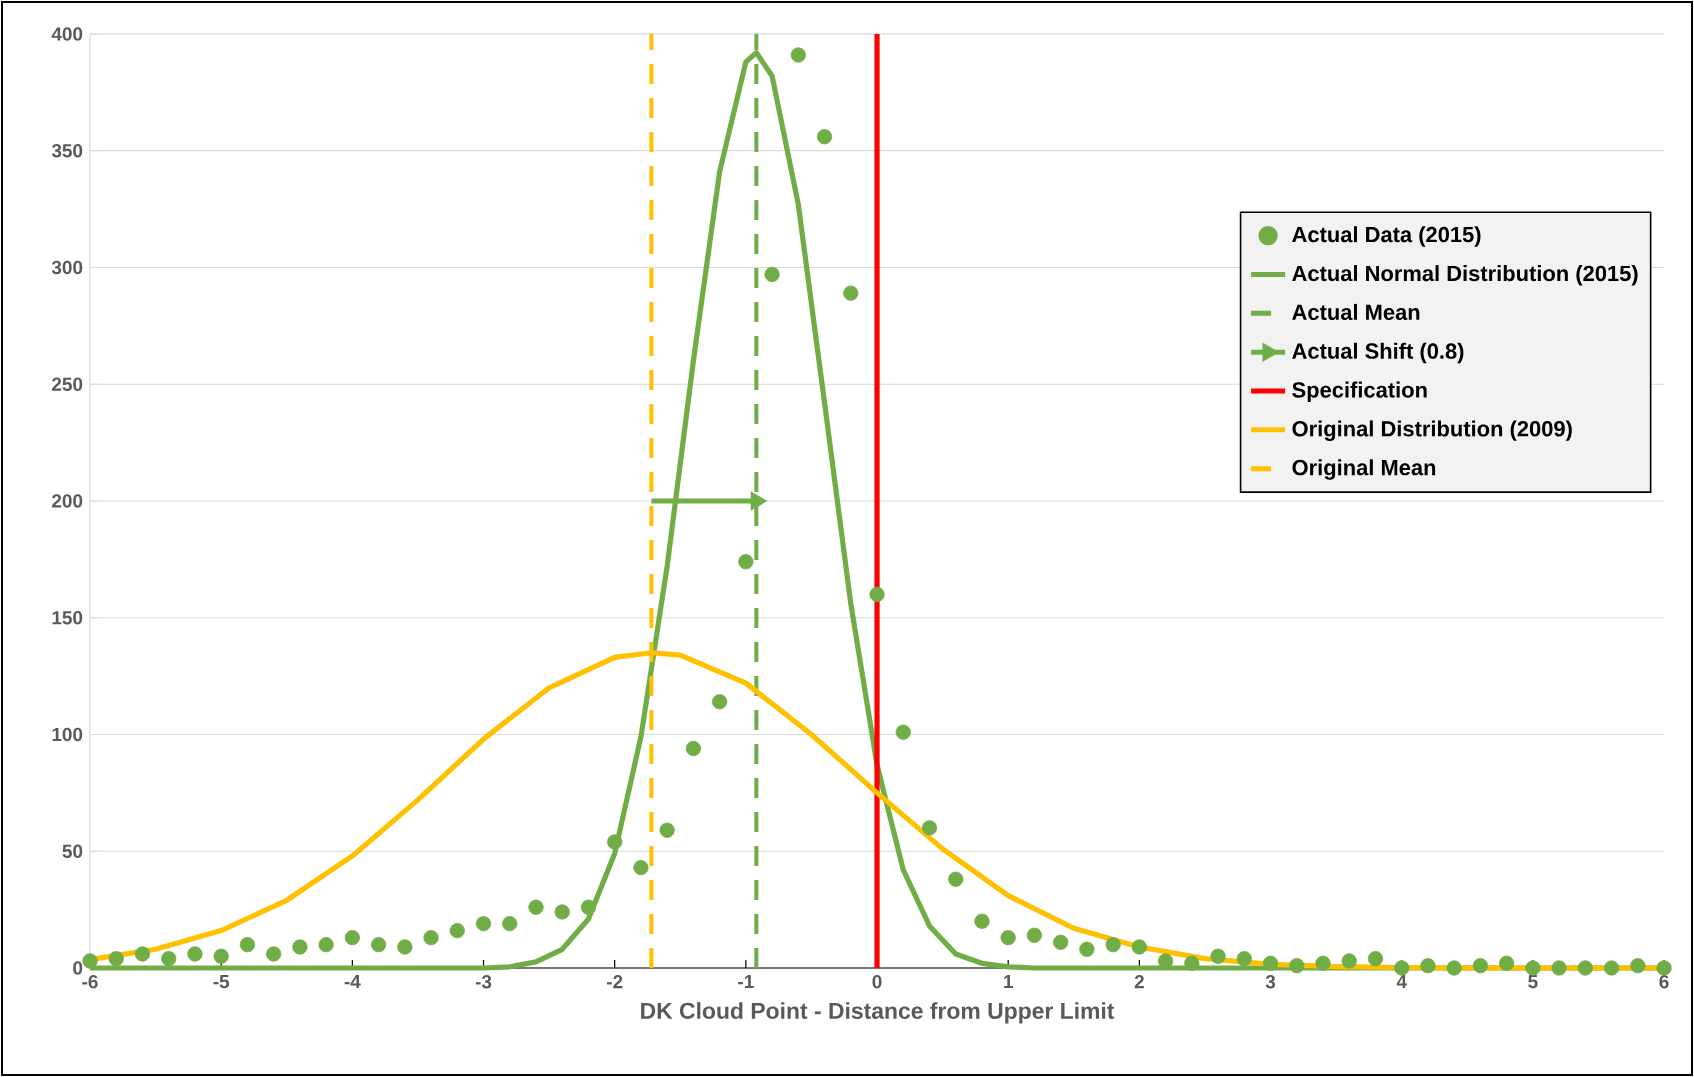 The height and width of the screenshot is (1077, 1694). I want to click on y-tick-label: 50, so click(72, 851).